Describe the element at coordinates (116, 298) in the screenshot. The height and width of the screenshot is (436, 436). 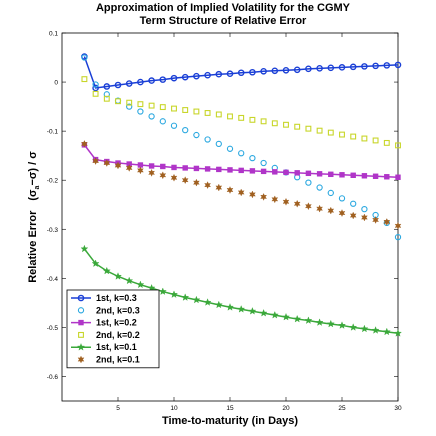
I see `legend-label: 1st, k=0.3` at that location.